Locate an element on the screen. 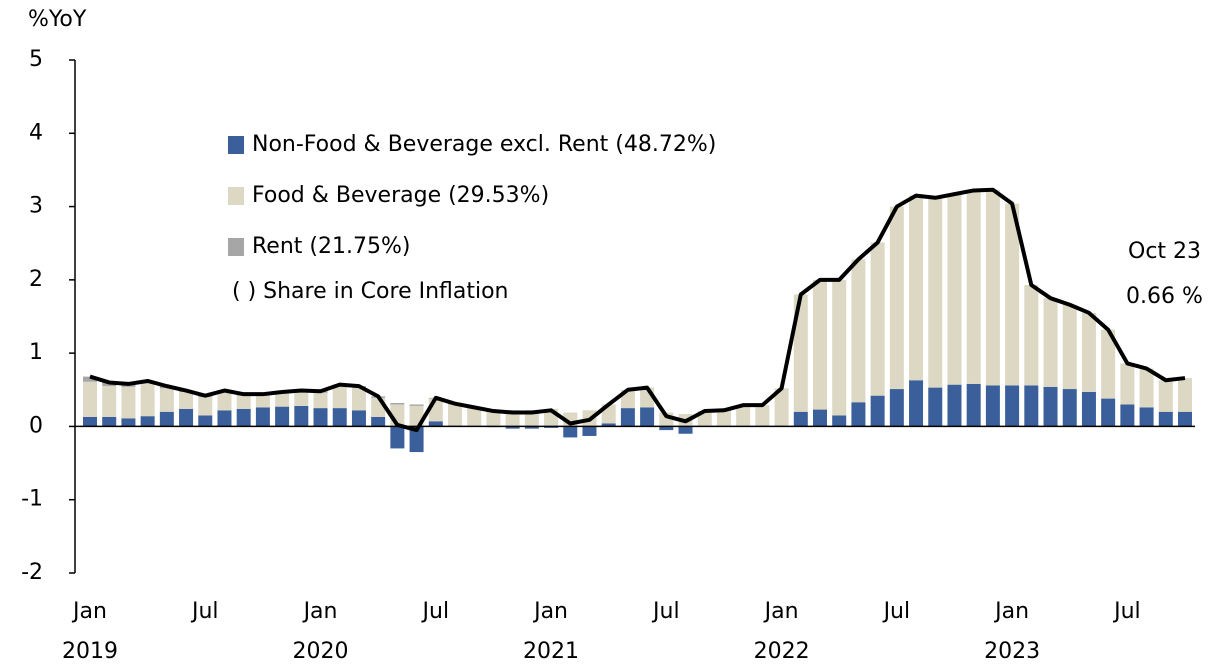 The image size is (1229, 666). legend-label: Food & Beverage (29.53%) is located at coordinates (400, 195).